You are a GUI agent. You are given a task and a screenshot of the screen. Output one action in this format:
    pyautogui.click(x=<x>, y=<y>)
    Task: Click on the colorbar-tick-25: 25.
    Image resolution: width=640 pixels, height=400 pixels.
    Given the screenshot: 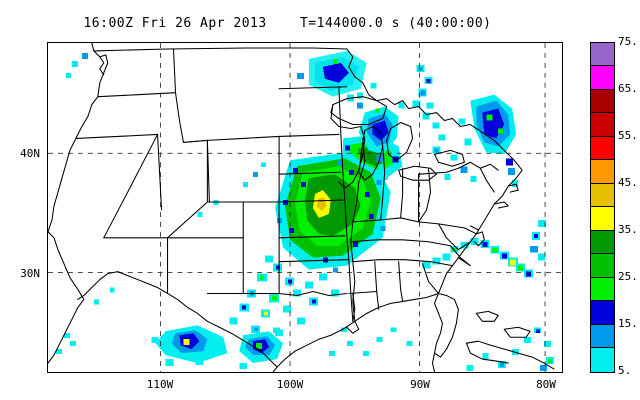 What is the action you would take?
    pyautogui.click(x=628, y=276)
    